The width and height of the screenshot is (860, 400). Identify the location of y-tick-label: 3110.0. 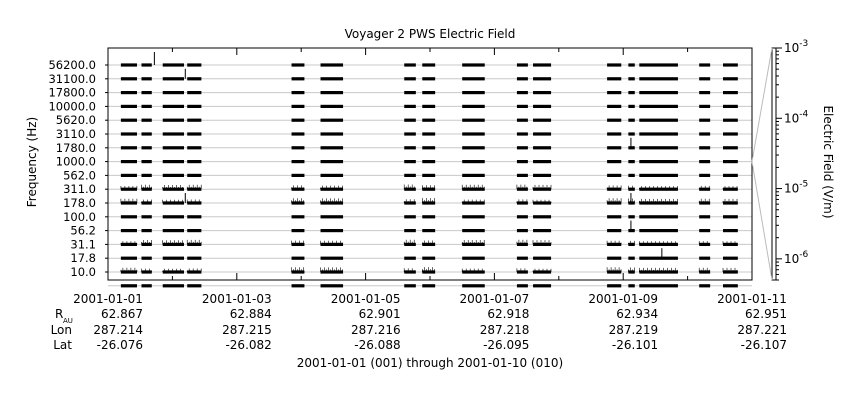
(76, 134).